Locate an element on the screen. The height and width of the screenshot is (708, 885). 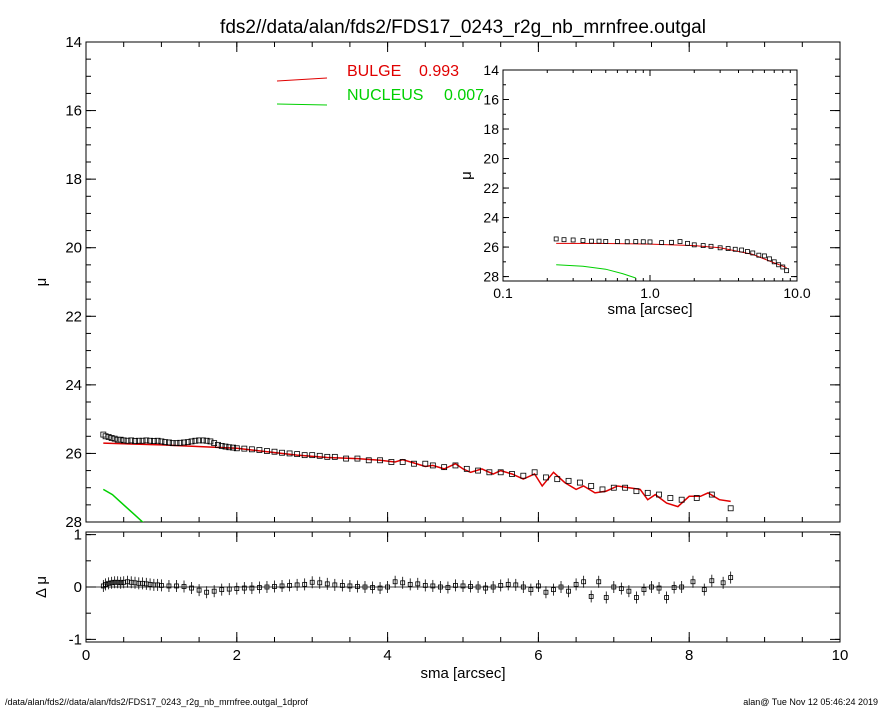
main-ytick-label: 24 is located at coordinates (73, 385).